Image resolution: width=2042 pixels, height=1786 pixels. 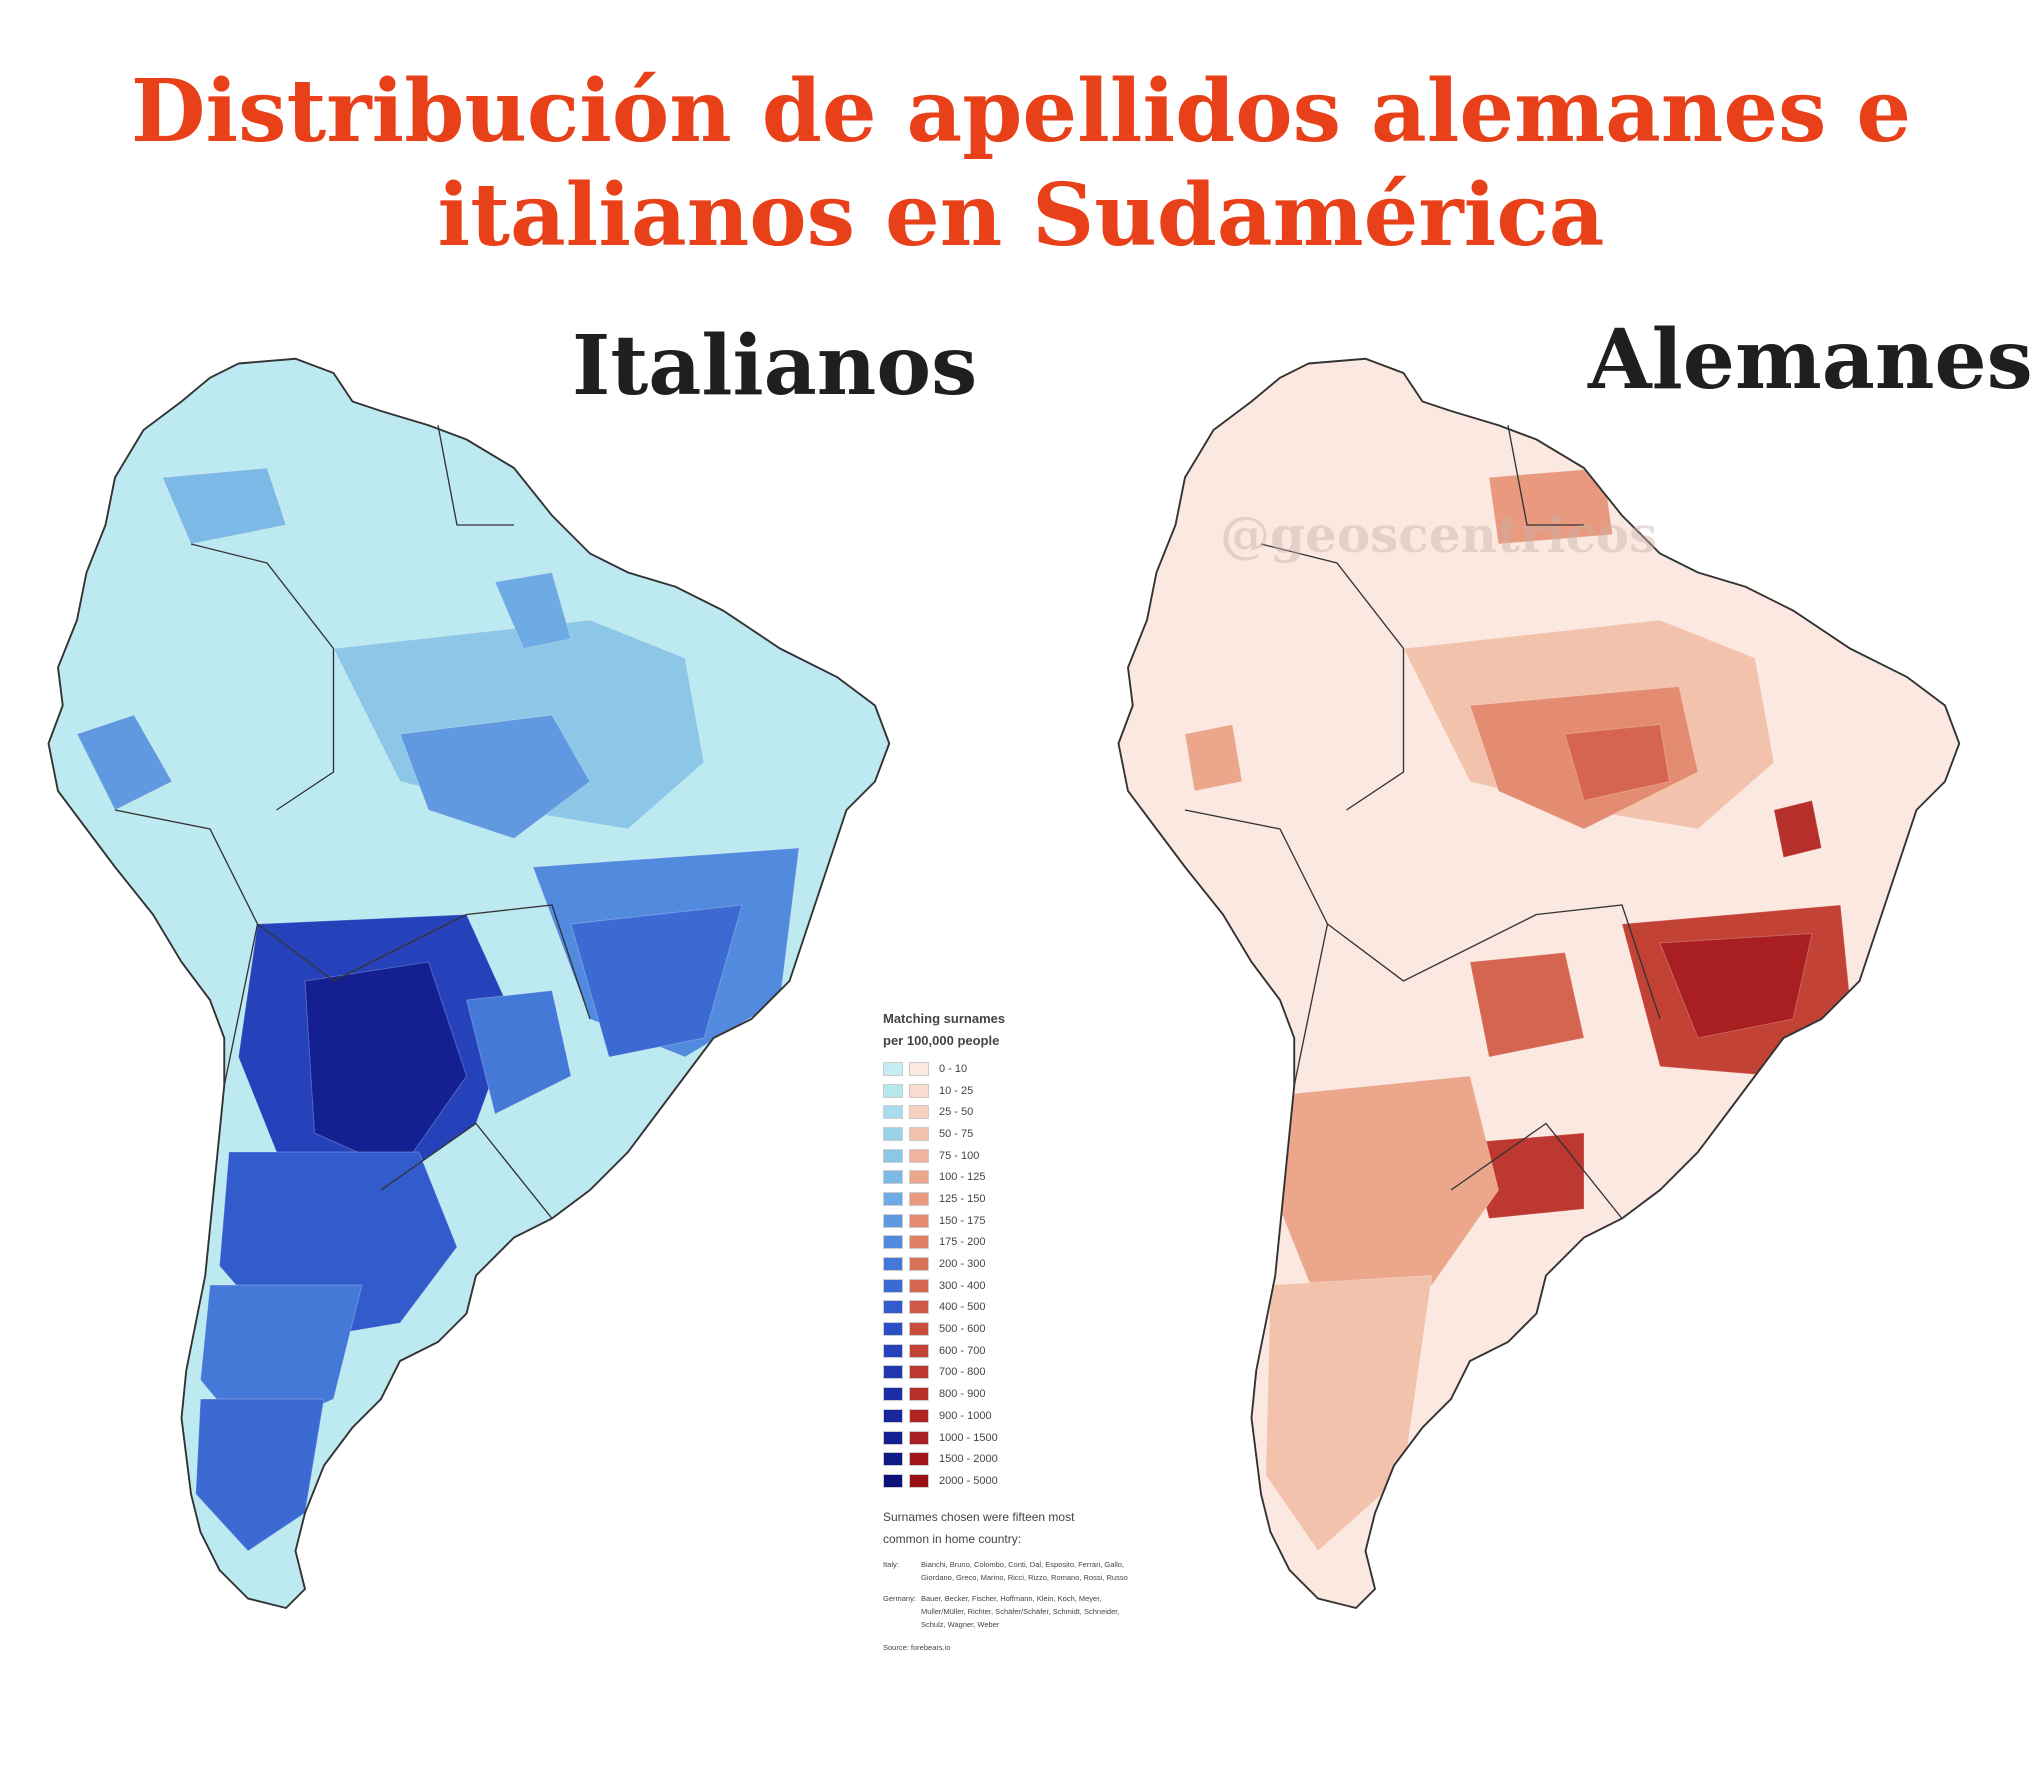 What do you see at coordinates (1013, 1416) in the screenshot?
I see `legend-row: 900 - 1000` at bounding box center [1013, 1416].